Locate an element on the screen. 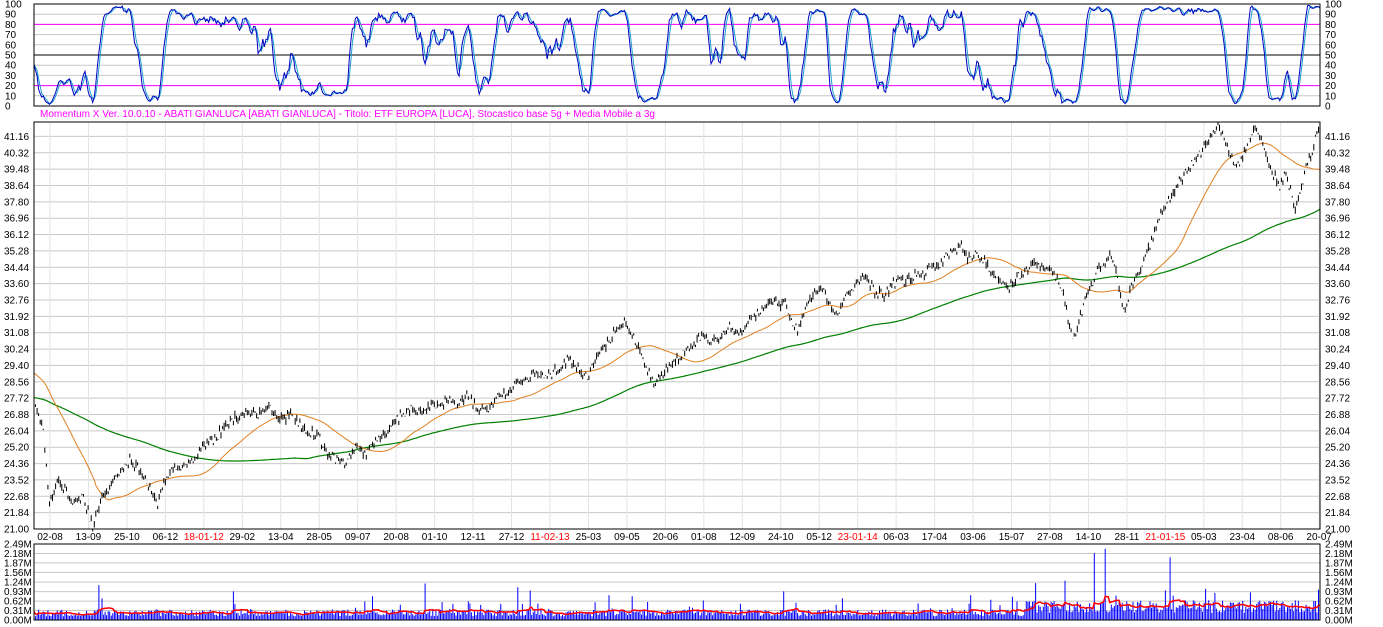  date-tick-label: 03-06 is located at coordinates (973, 537).